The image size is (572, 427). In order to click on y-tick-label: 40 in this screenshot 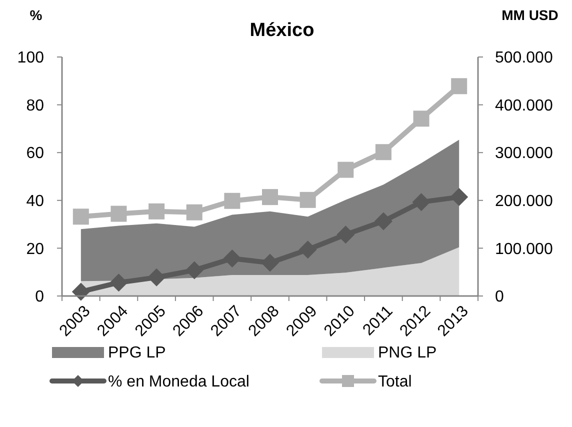, I will do `click(35, 201)`.